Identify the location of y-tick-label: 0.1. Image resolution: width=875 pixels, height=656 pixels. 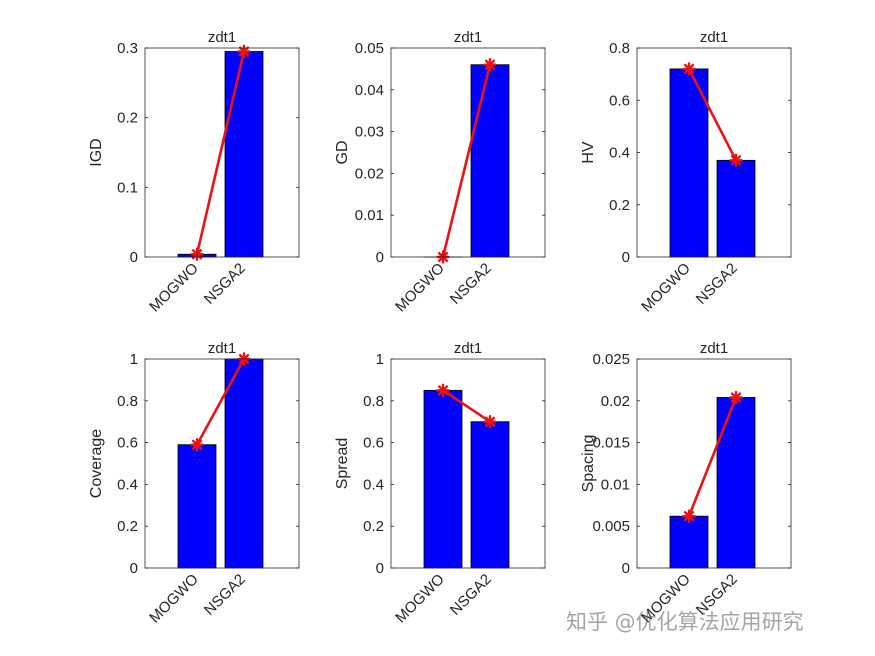
(127, 187).